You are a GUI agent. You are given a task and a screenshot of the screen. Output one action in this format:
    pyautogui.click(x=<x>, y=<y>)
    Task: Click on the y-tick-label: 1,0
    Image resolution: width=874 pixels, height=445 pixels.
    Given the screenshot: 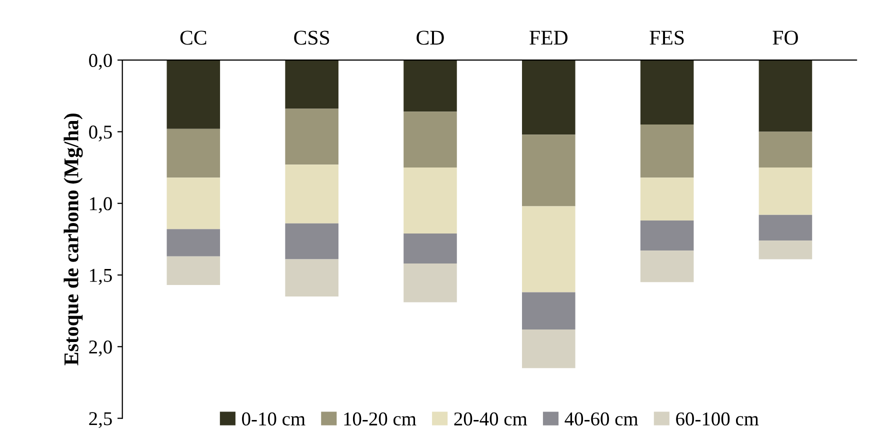 What is the action you would take?
    pyautogui.click(x=101, y=205)
    